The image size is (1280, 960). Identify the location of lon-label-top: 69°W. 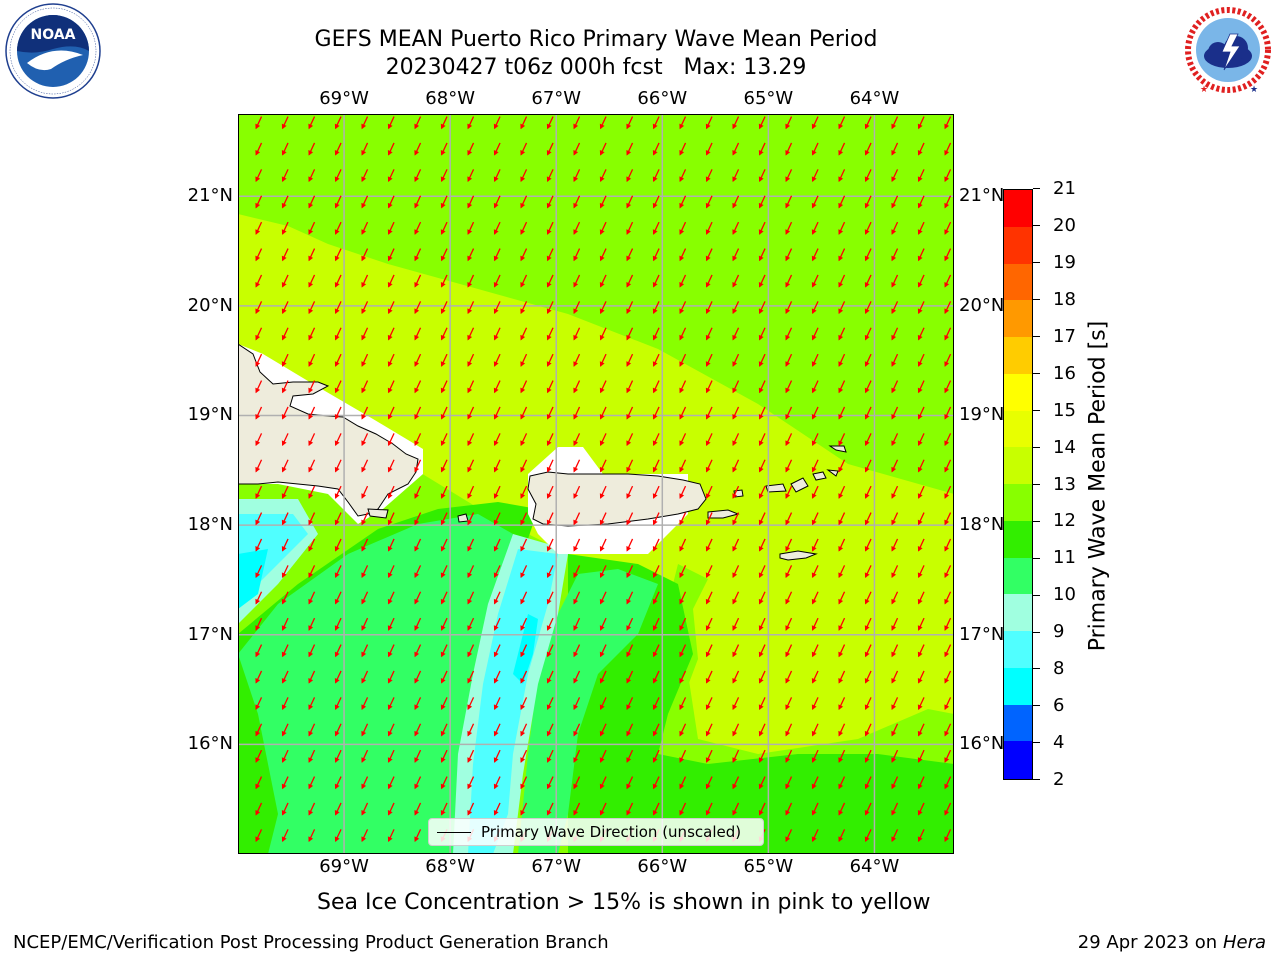
(344, 98).